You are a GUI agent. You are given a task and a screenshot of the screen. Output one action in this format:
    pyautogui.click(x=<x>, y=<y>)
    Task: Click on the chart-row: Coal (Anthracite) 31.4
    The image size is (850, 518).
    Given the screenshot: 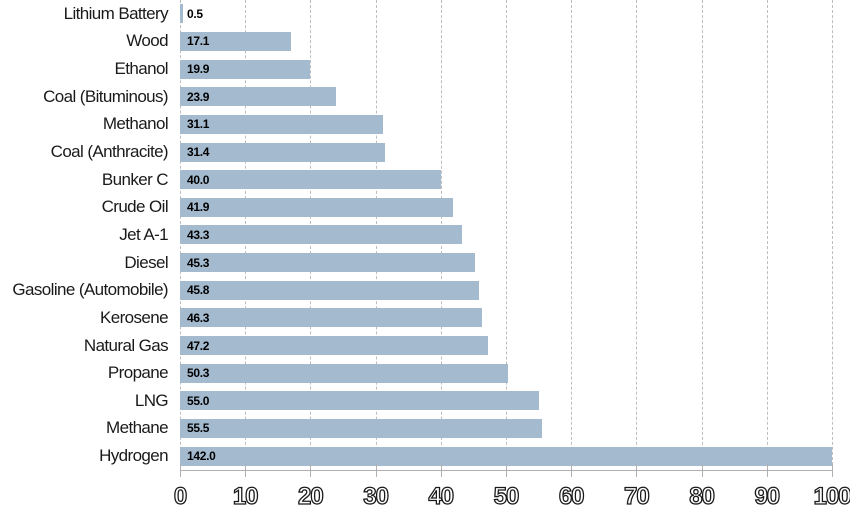 What is the action you would take?
    pyautogui.click(x=416, y=152)
    